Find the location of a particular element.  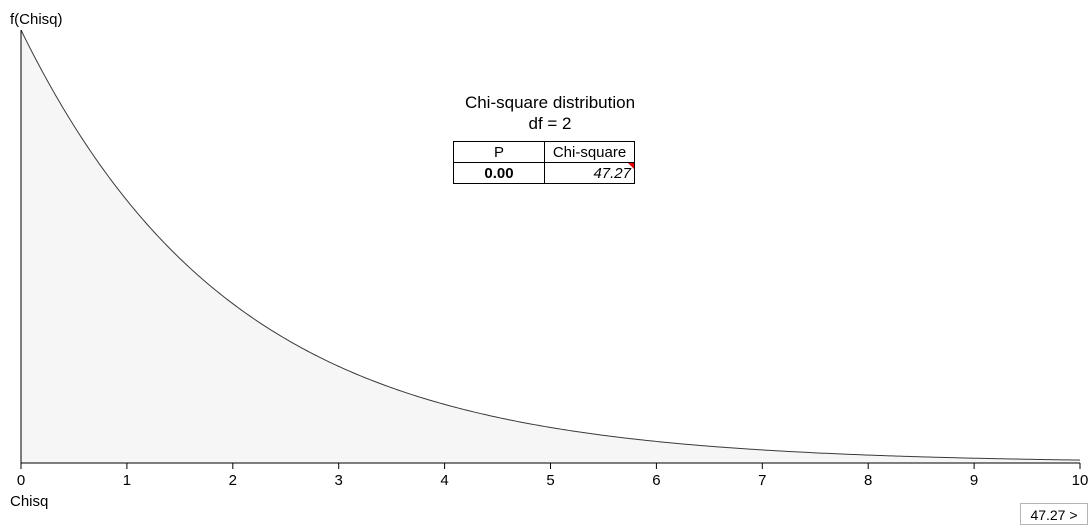

y-axis-label: f(Chisq) is located at coordinates (36, 19).